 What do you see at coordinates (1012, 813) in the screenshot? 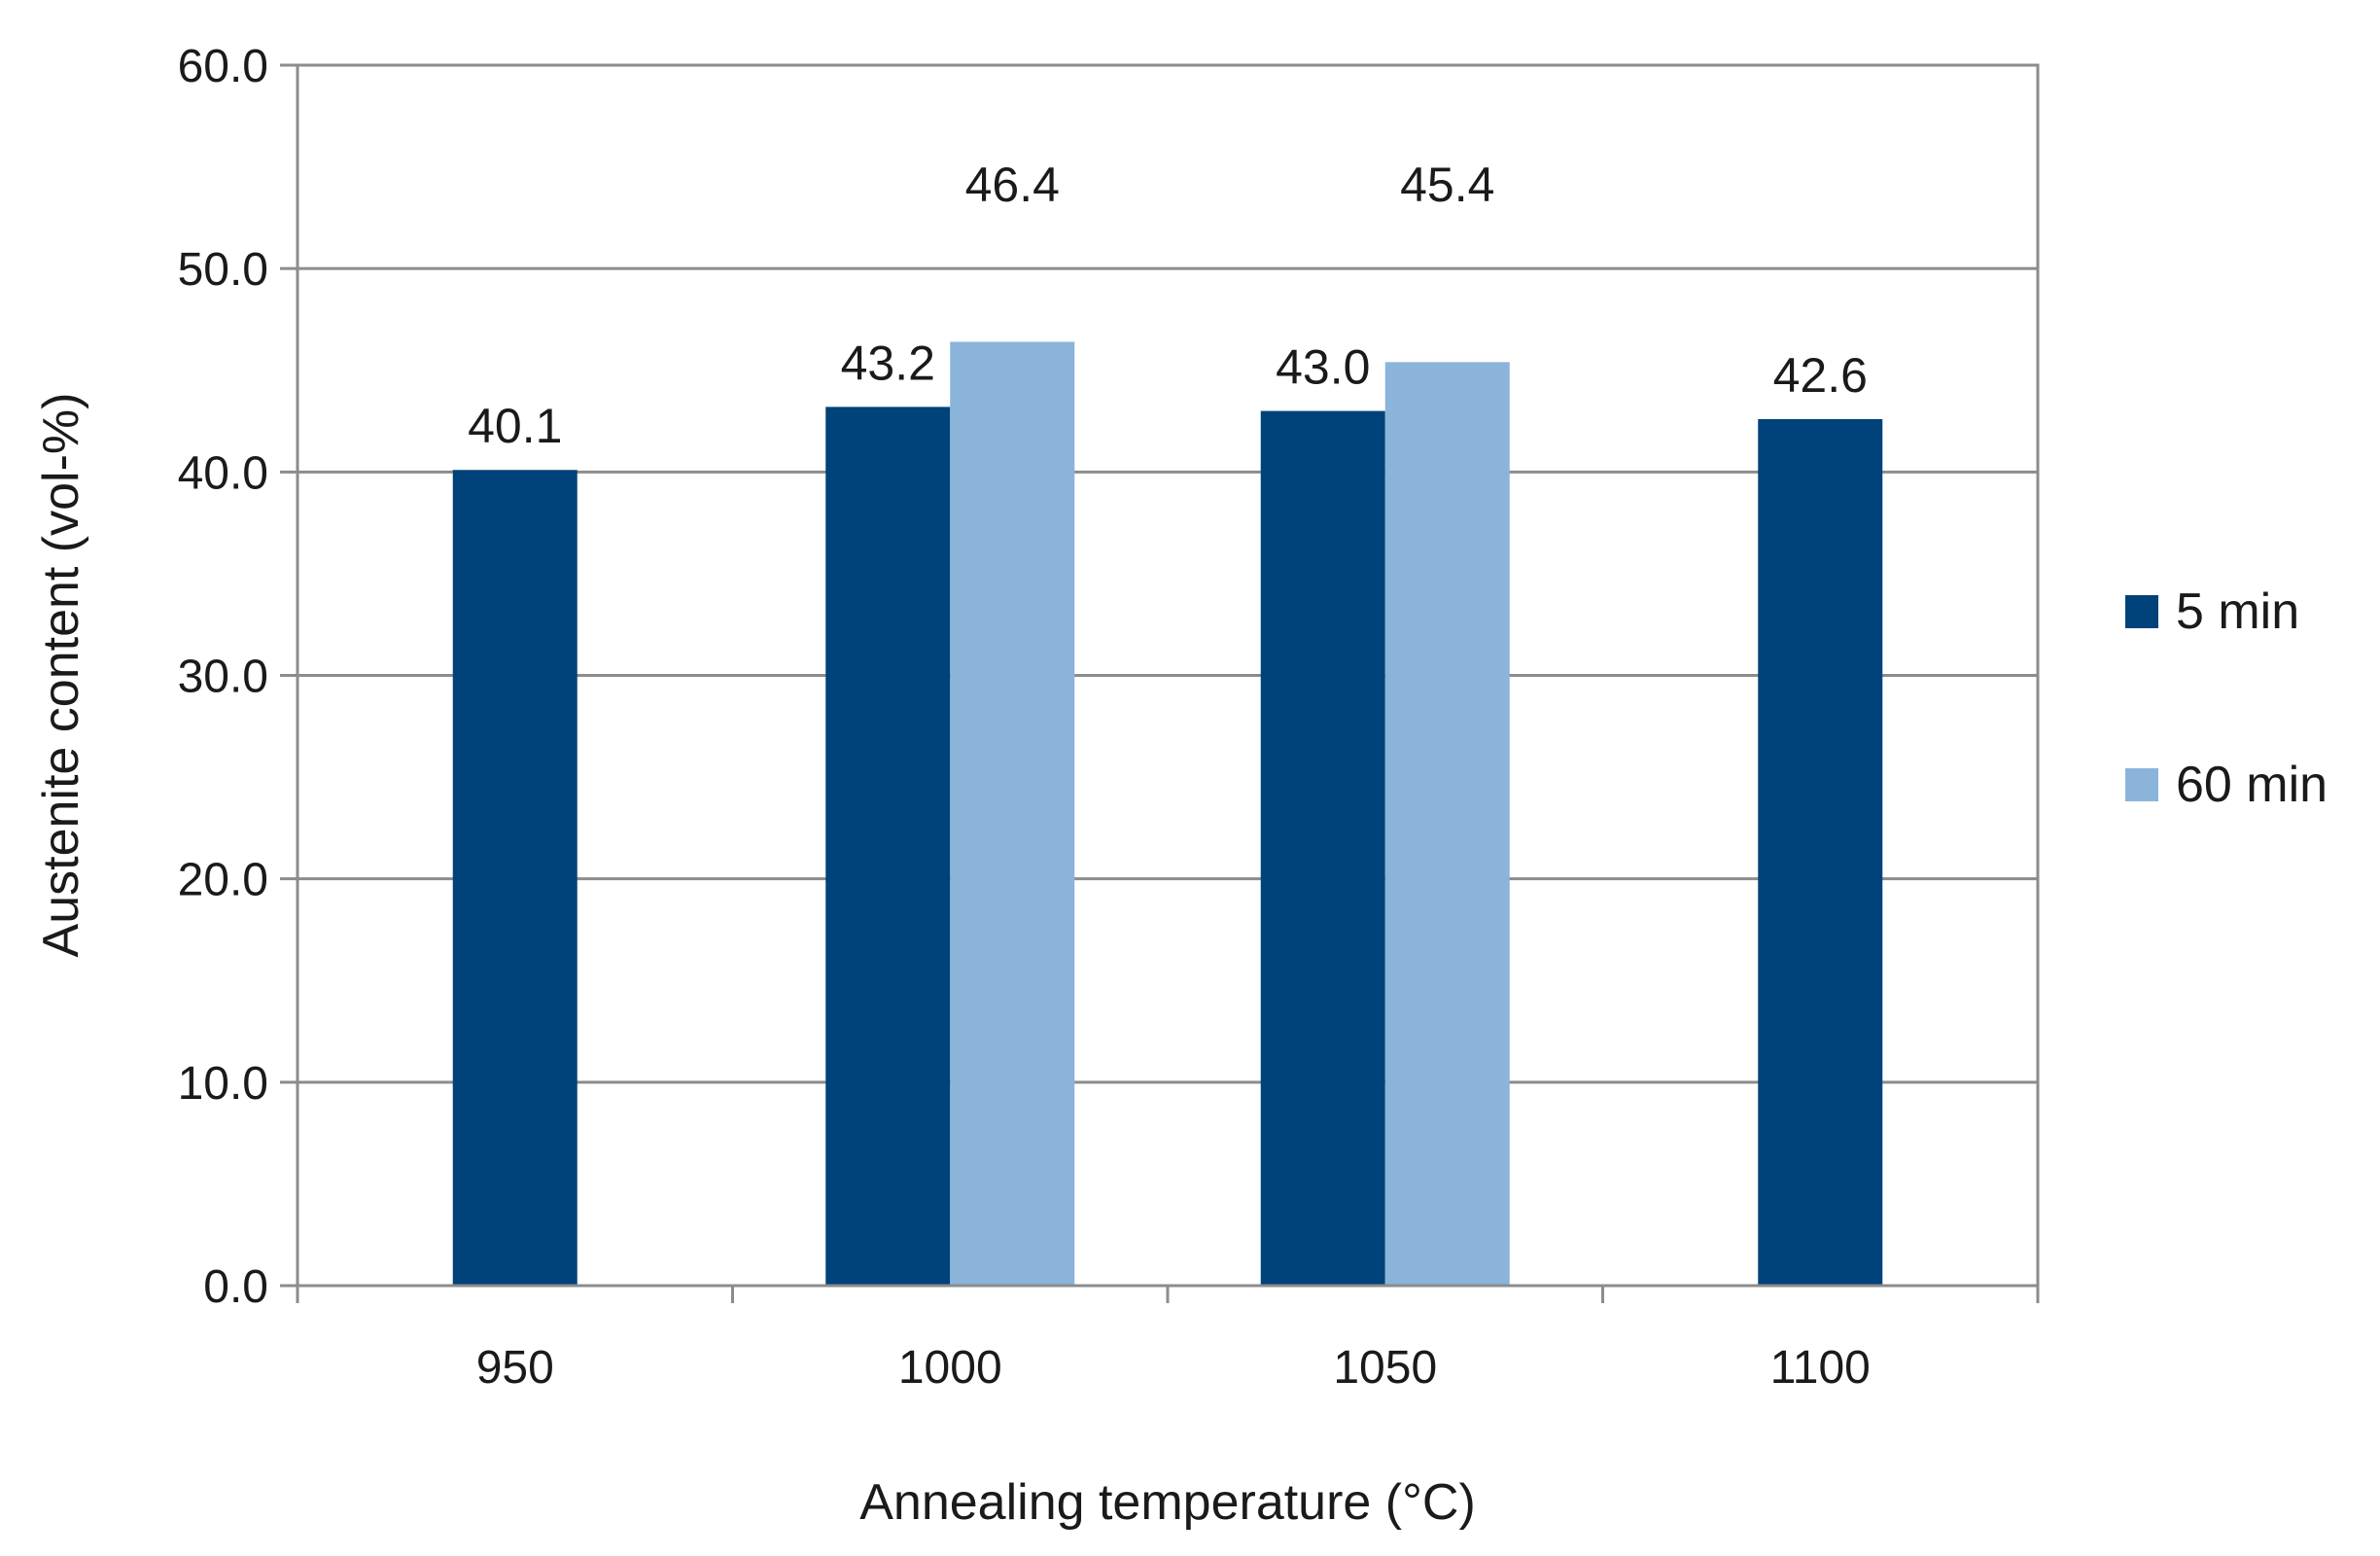
I see `bar-1000-60min` at bounding box center [1012, 813].